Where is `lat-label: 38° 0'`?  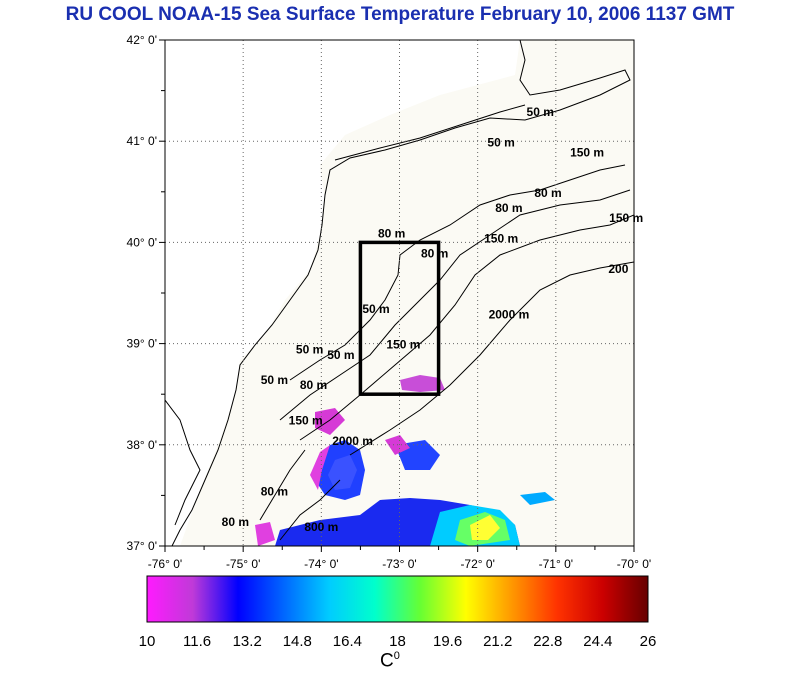 lat-label: 38° 0' is located at coordinates (142, 445).